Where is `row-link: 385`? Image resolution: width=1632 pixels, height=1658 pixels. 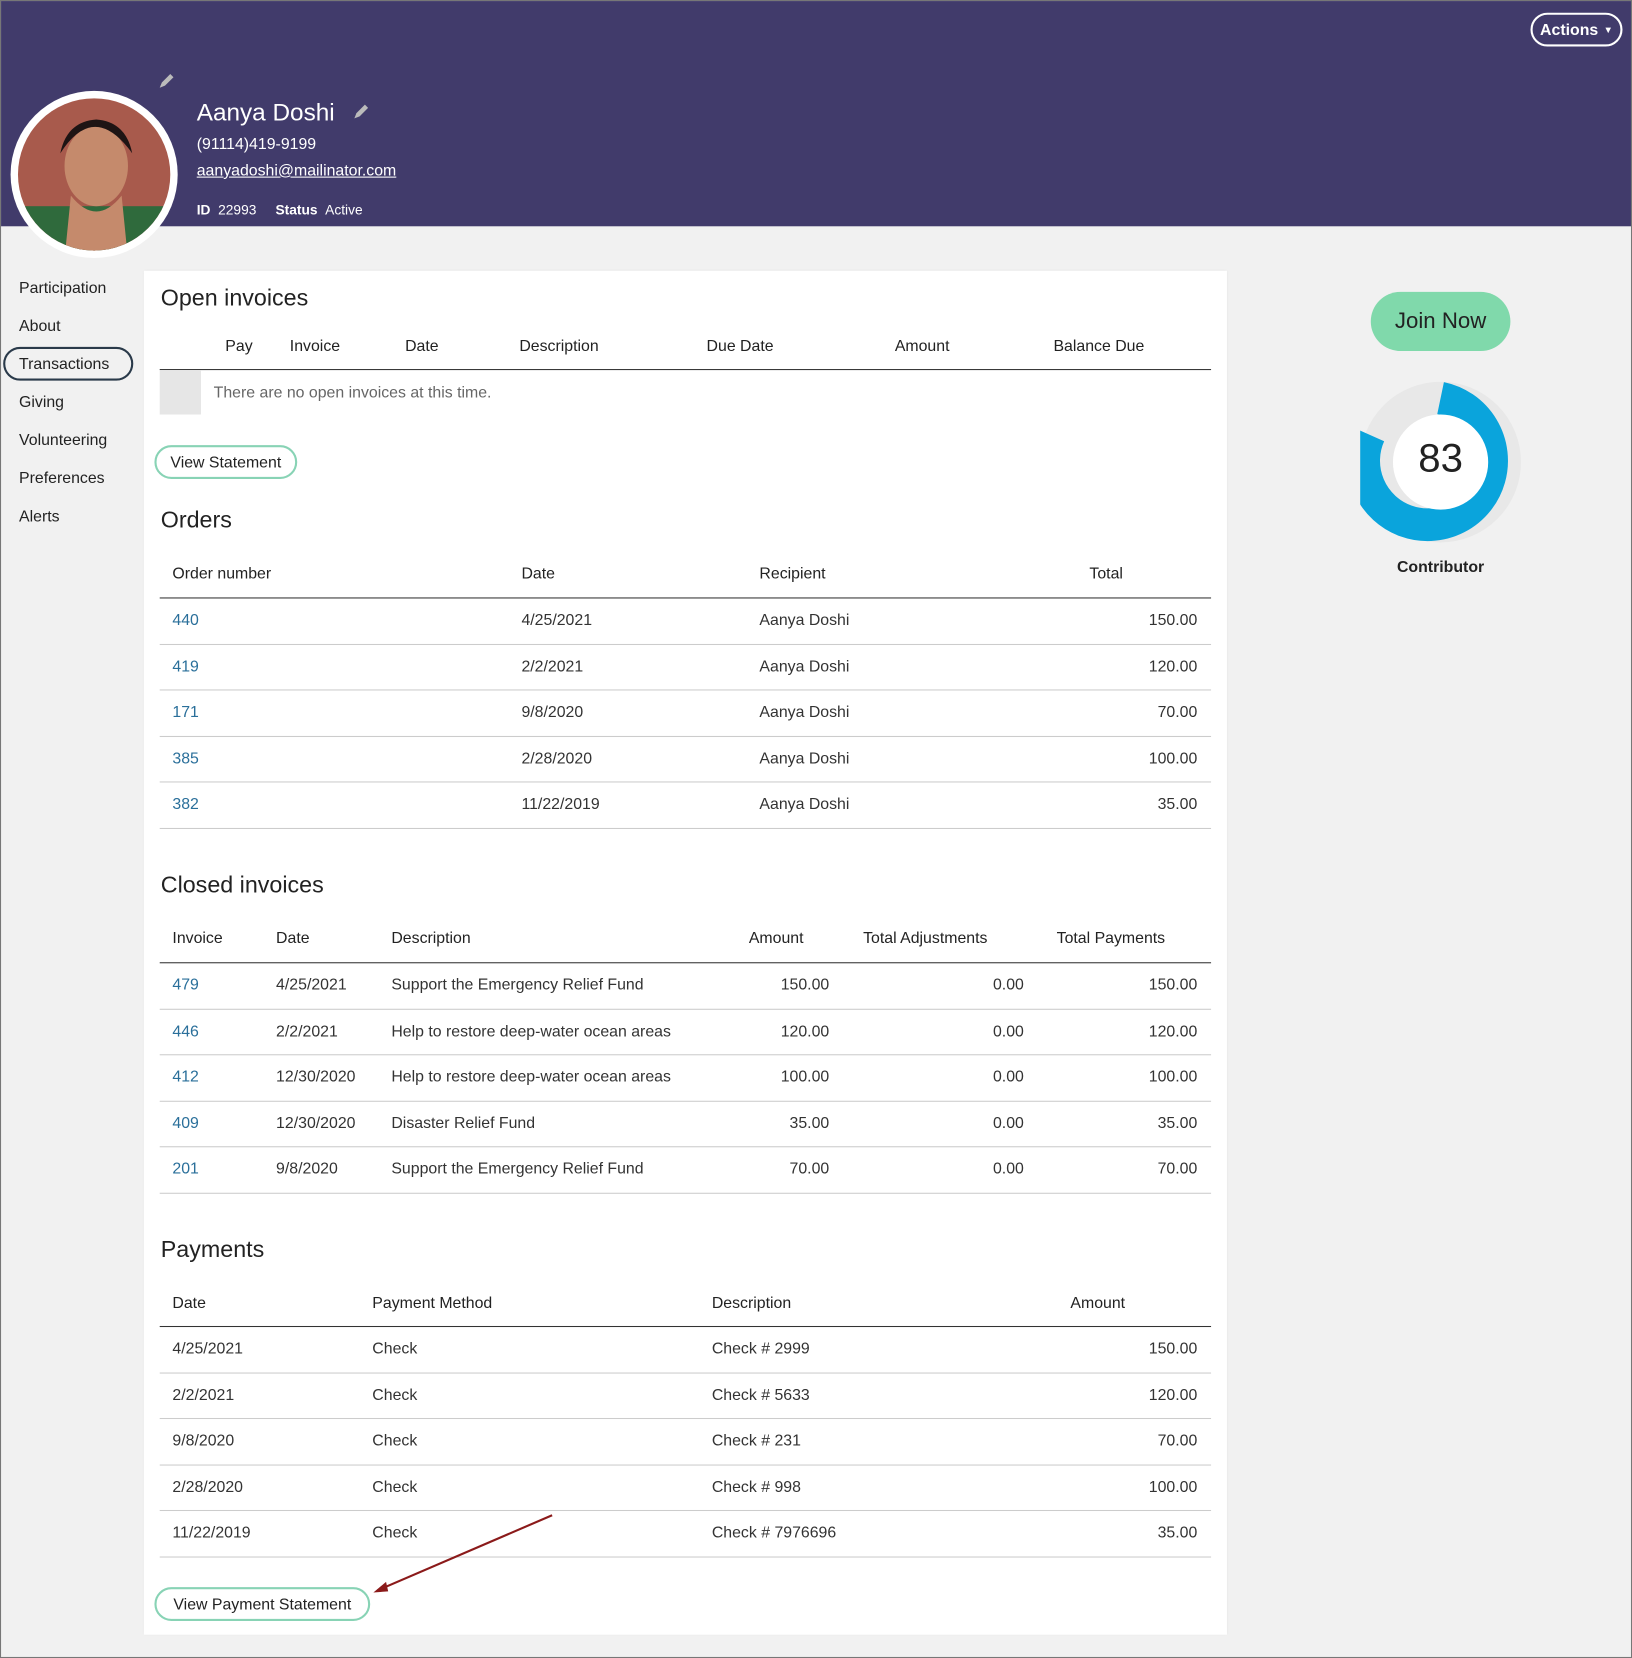
row-link: 385 is located at coordinates (185, 758).